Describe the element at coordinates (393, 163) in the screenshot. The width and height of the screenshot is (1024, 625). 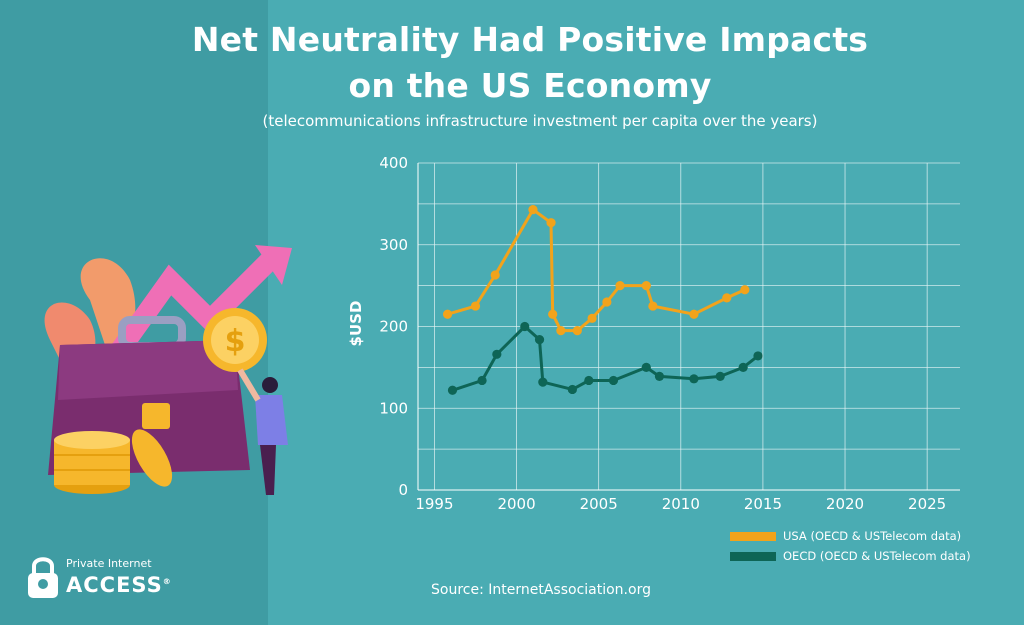
I see `y-tick-label: 400` at that location.